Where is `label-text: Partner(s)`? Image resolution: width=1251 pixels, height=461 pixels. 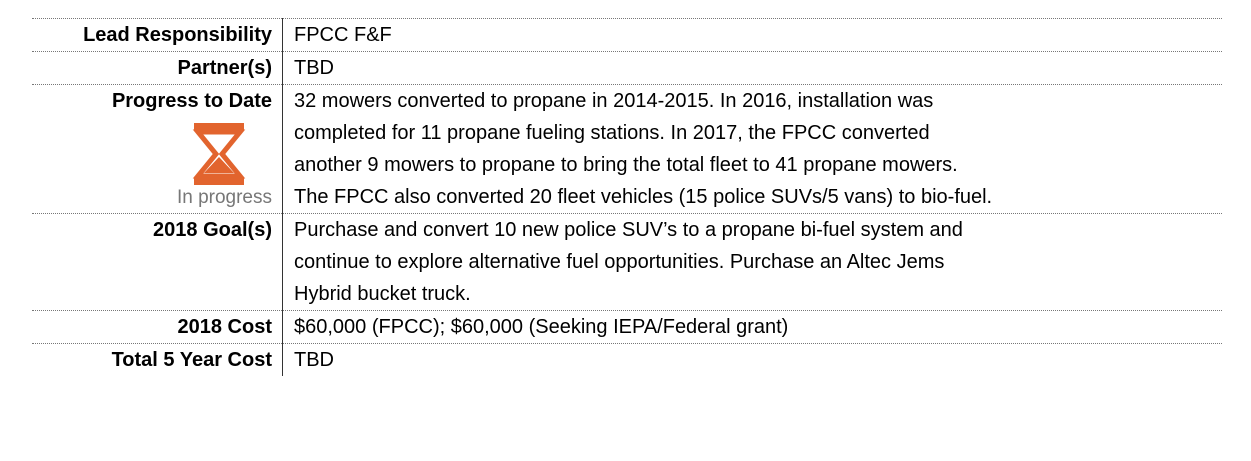 label-text: Partner(s) is located at coordinates (224, 68).